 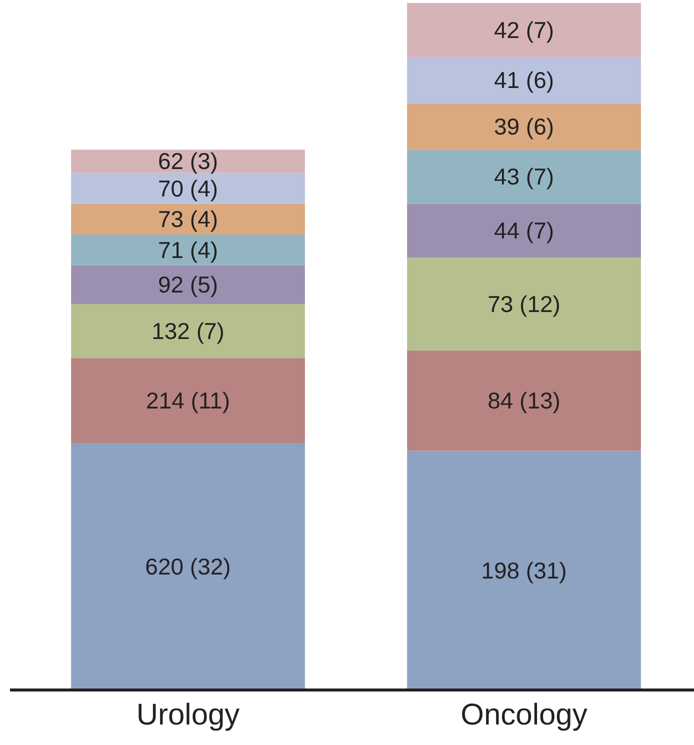 I want to click on data-label: 39 (6), so click(x=524, y=127).